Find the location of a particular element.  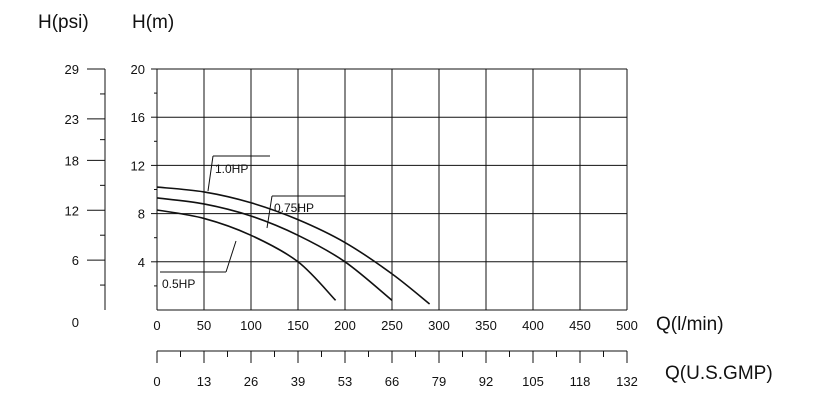

x-gpm-tick-label: 66 is located at coordinates (392, 381).